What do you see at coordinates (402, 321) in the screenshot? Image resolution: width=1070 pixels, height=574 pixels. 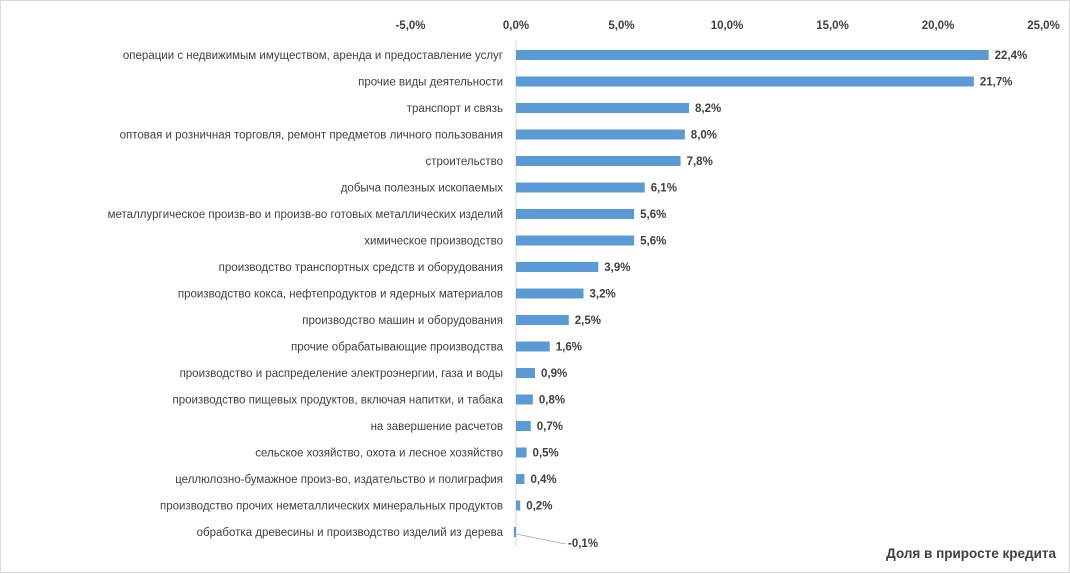 I see `category-label: производство машин и оборудования` at bounding box center [402, 321].